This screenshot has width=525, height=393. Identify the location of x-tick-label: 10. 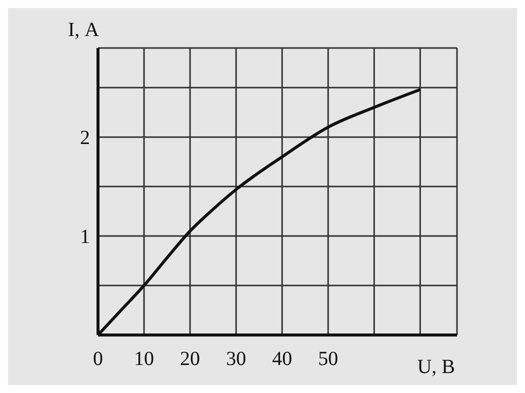
(144, 359).